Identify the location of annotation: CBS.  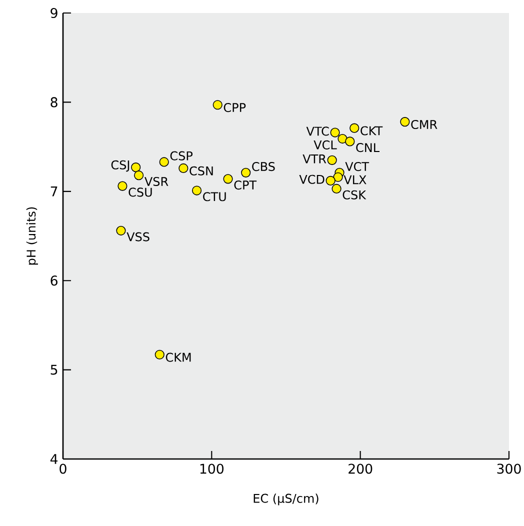
(263, 167).